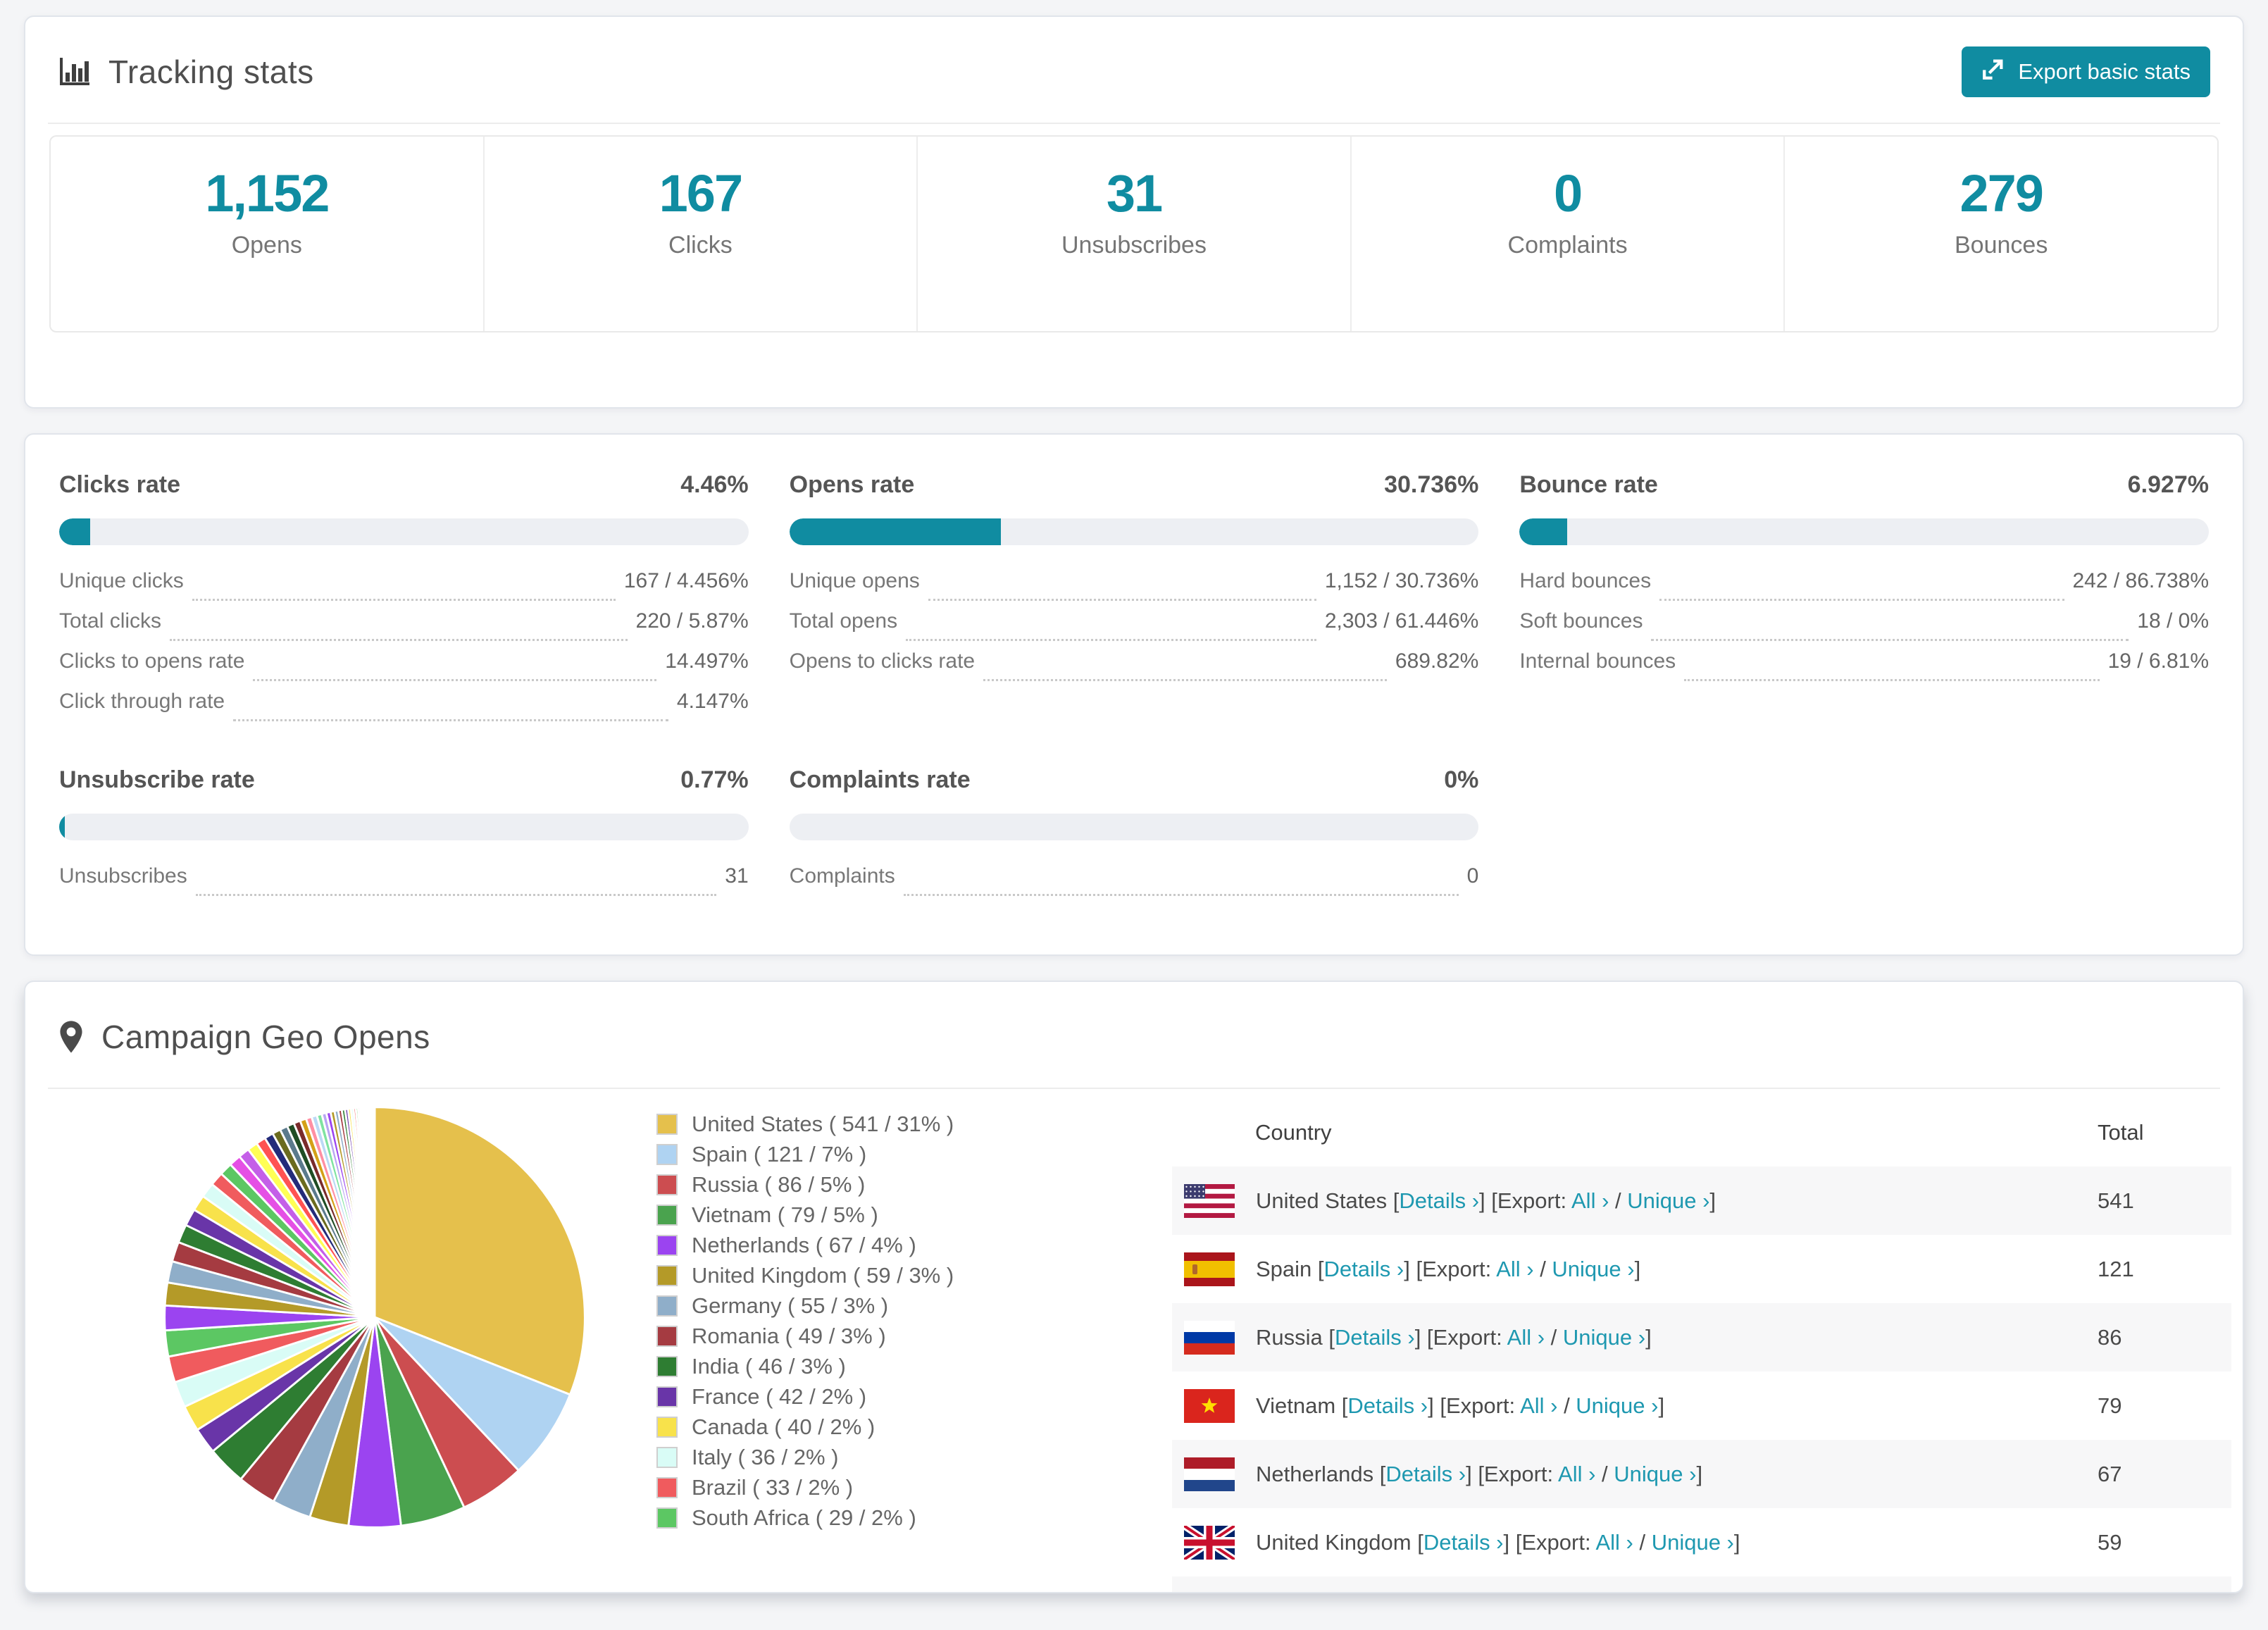  I want to click on rate-value: 0.77%, so click(715, 780).